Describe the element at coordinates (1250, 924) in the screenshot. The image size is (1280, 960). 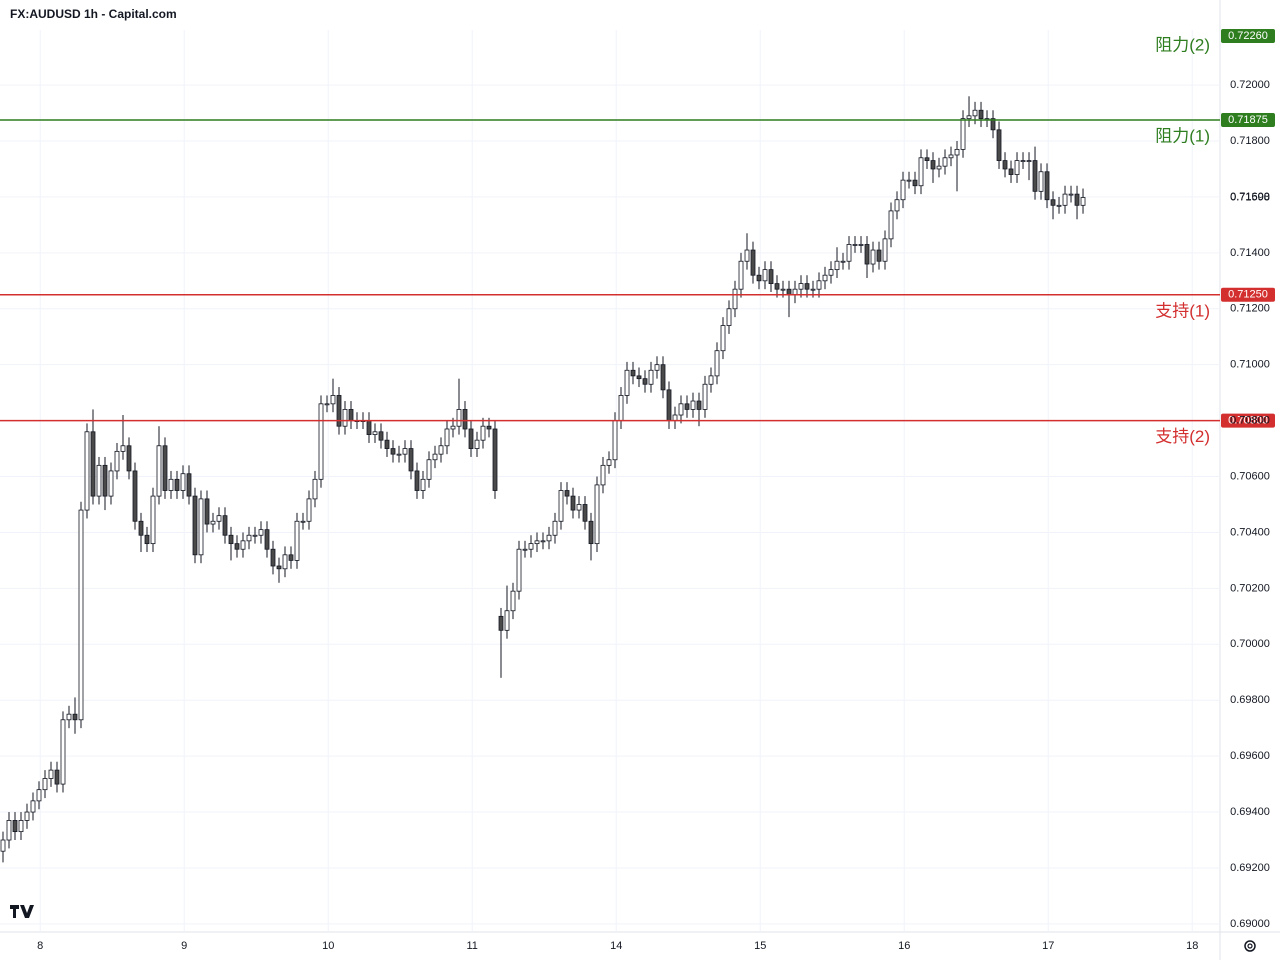
I see `y-tick-label: 0.69000` at that location.